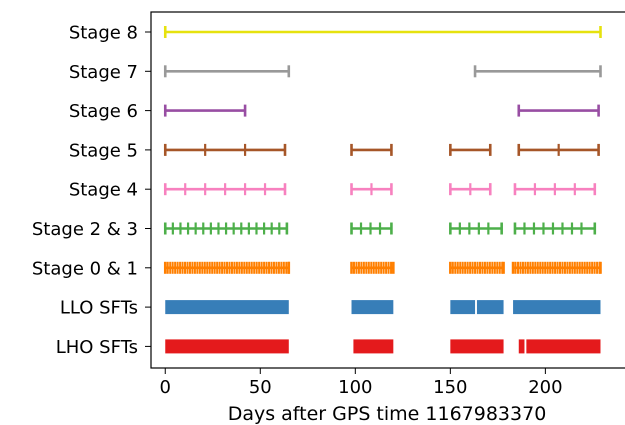  What do you see at coordinates (355, 387) in the screenshot?
I see `x-tick-label: 100` at bounding box center [355, 387].